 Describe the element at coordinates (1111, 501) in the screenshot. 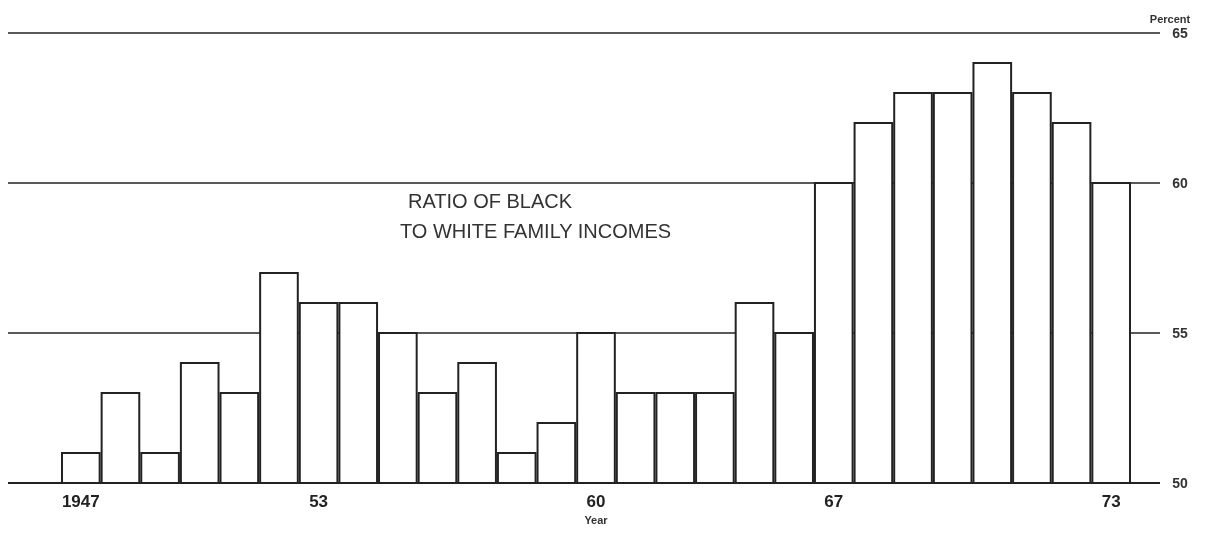

I see `x-tick-label: 73` at that location.